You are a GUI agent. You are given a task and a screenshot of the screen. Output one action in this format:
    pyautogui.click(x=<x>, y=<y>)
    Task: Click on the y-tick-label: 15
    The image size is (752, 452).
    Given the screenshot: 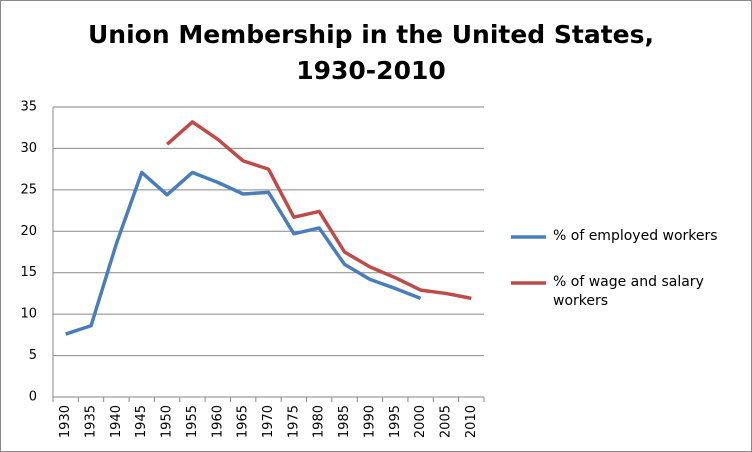 What is the action you would take?
    pyautogui.click(x=28, y=272)
    